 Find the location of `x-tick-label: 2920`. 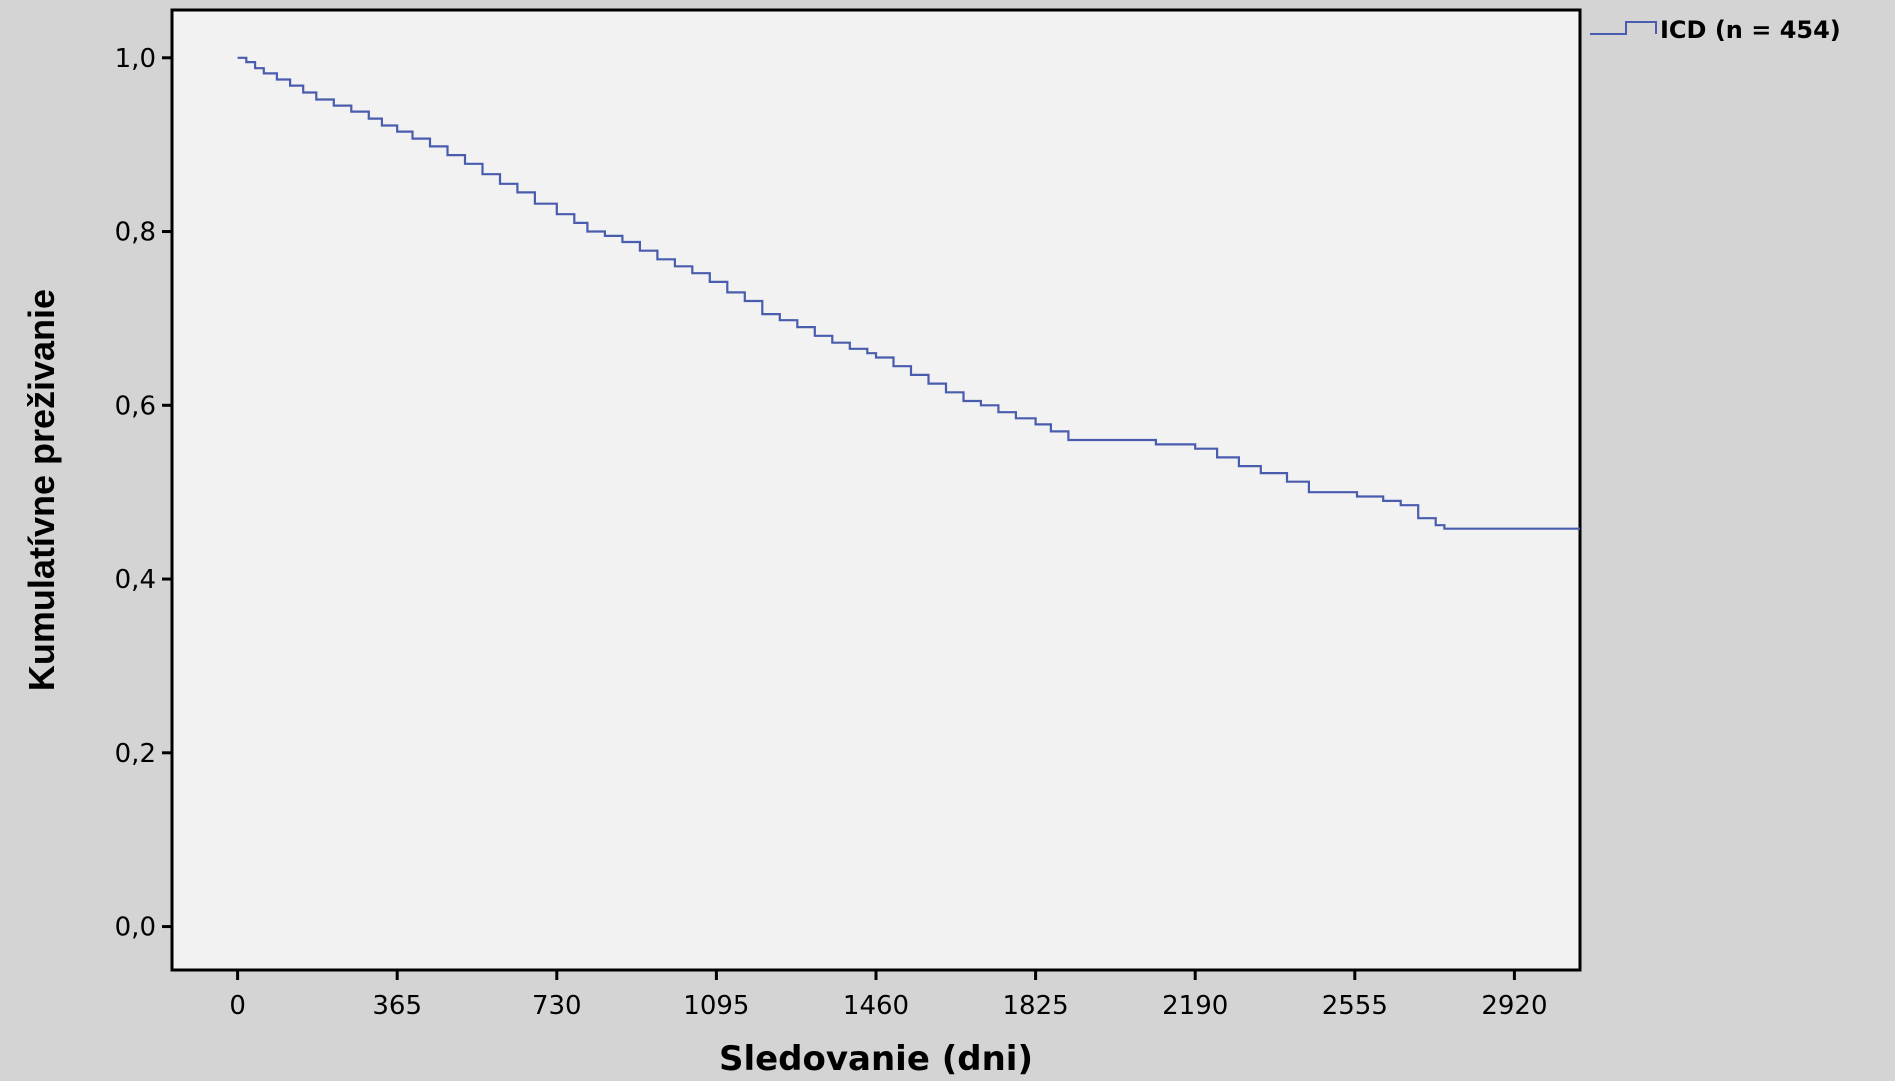

x-tick-label: 2920 is located at coordinates (1514, 1006).